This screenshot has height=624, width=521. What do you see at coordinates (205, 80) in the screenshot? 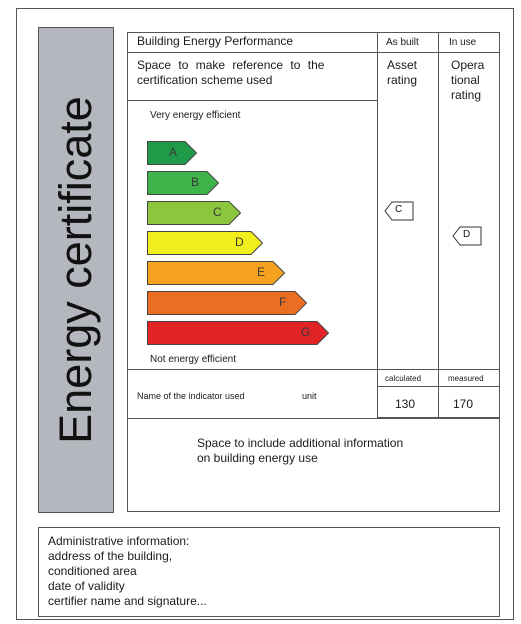
I see `reference-text-2: certification scheme used` at bounding box center [205, 80].